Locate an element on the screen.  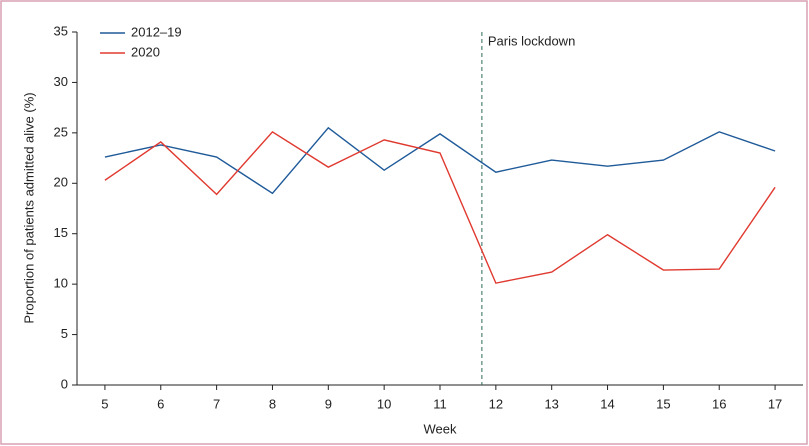
x-tick-label: 16 is located at coordinates (719, 403).